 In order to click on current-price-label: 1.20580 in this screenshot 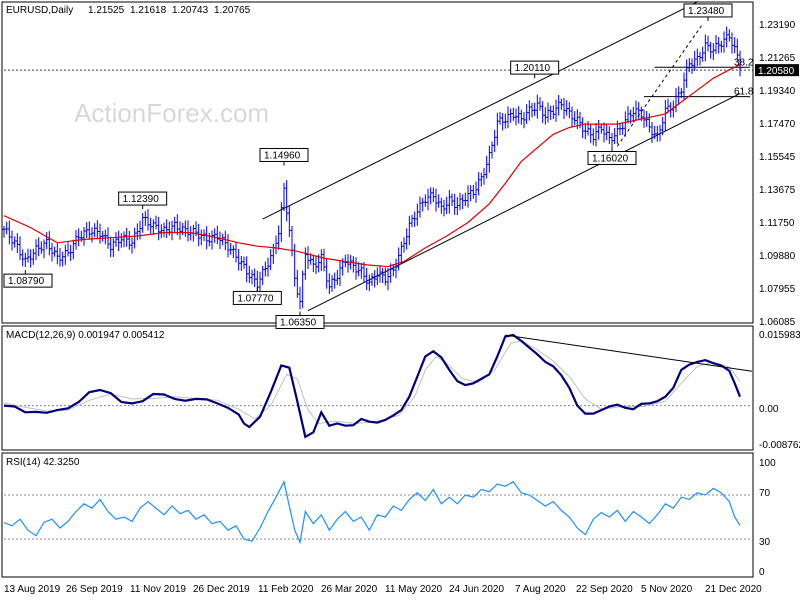, I will do `click(776, 71)`.